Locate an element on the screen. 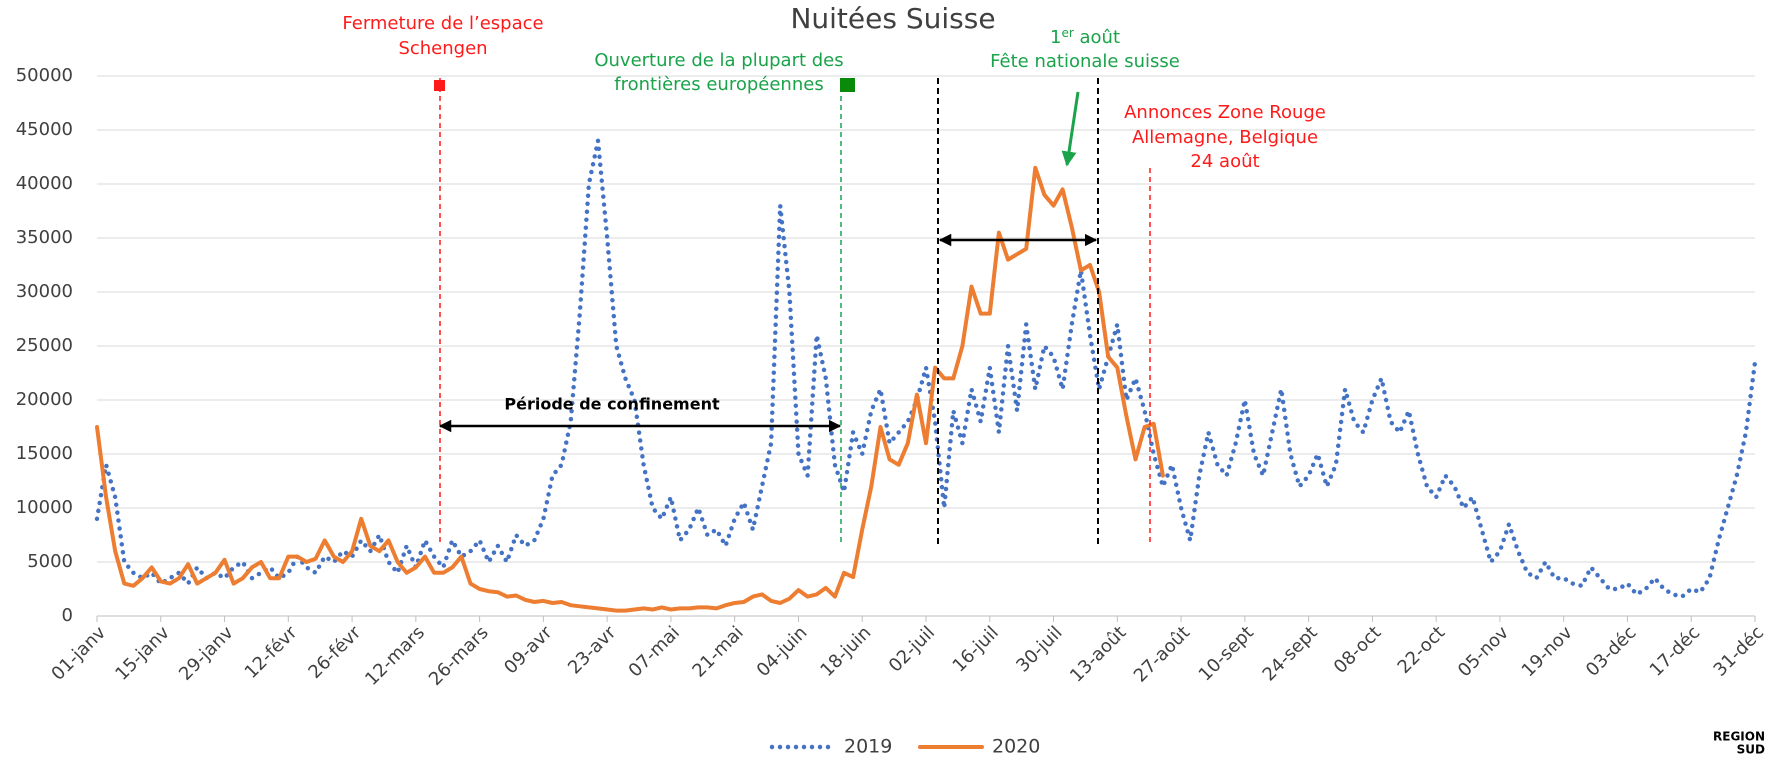 This screenshot has width=1767, height=763. x-tick-label: 12-mars is located at coordinates (395, 656).